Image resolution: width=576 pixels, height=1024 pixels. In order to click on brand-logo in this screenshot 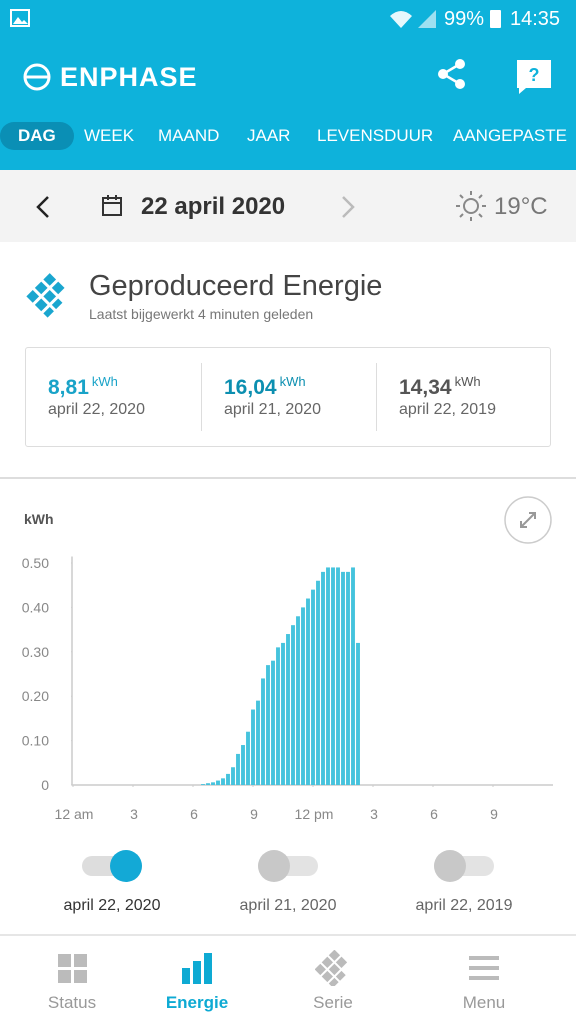, I will do `click(37, 77)`.